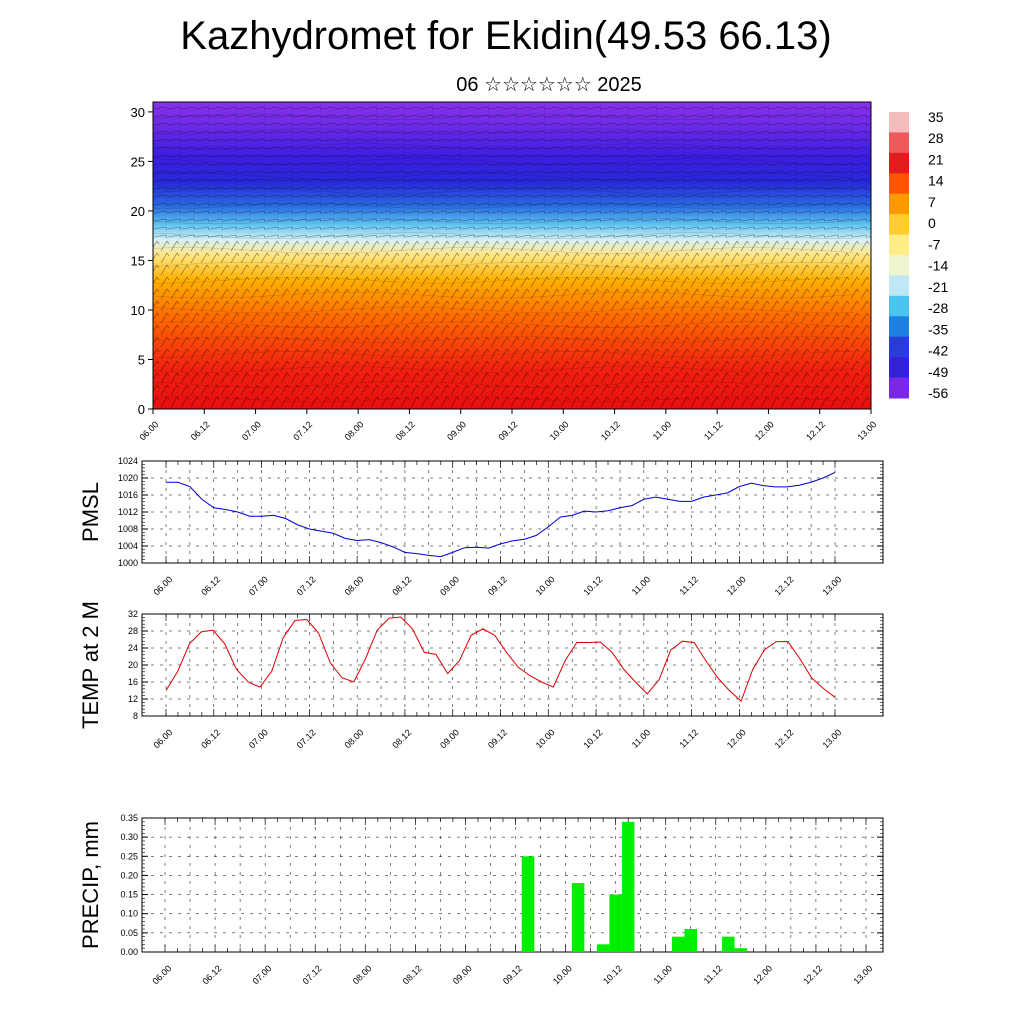 Image resolution: width=1024 pixels, height=1024 pixels. Describe the element at coordinates (128, 495) in the screenshot. I see `y-tick-label: 1016` at that location.